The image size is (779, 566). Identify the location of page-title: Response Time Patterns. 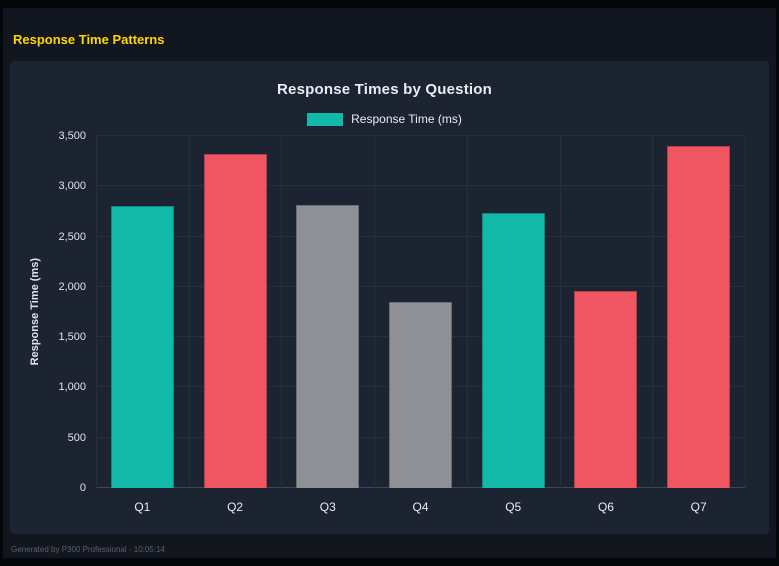
(89, 39).